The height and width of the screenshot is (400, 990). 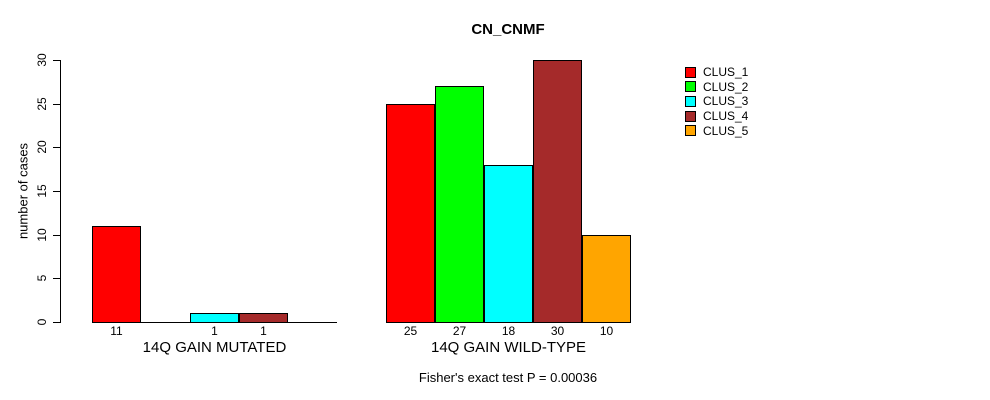 What do you see at coordinates (42, 322) in the screenshot?
I see `y-tick-label: 0` at bounding box center [42, 322].